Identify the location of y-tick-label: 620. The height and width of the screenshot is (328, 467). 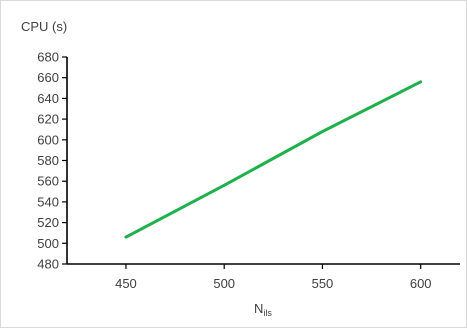
(48, 119).